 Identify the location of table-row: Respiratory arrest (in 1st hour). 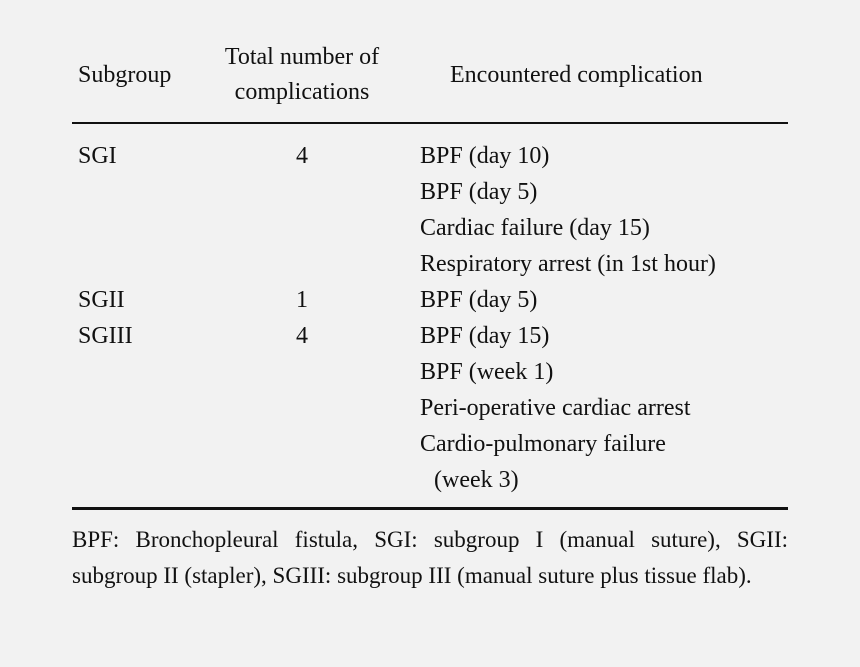
(430, 264).